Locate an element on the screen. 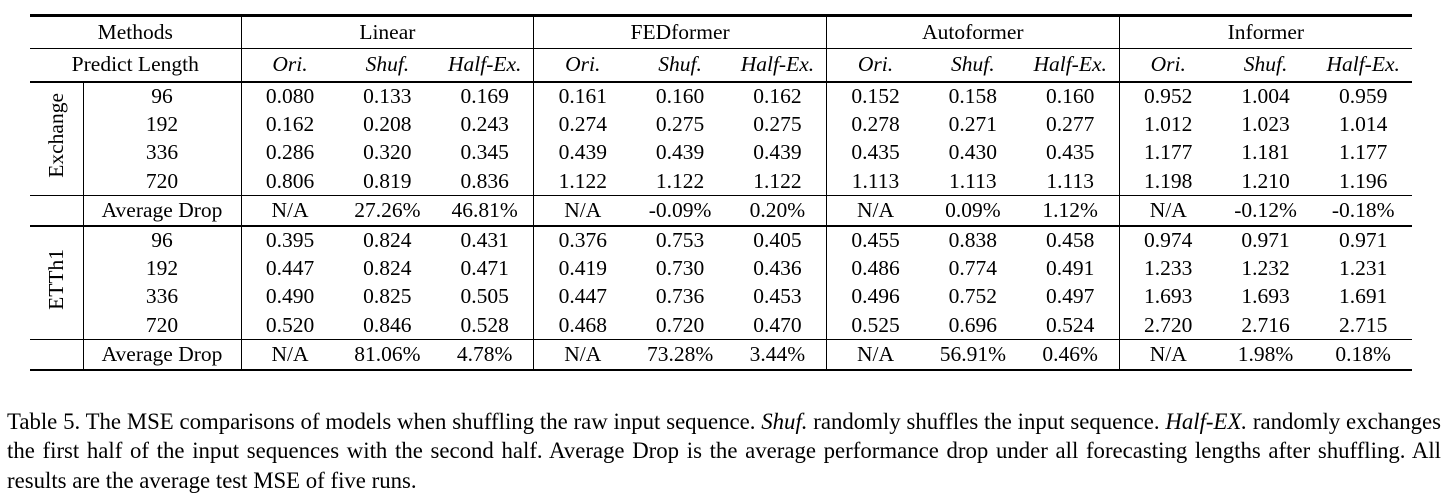  mse-cell: 0.730 is located at coordinates (680, 267).